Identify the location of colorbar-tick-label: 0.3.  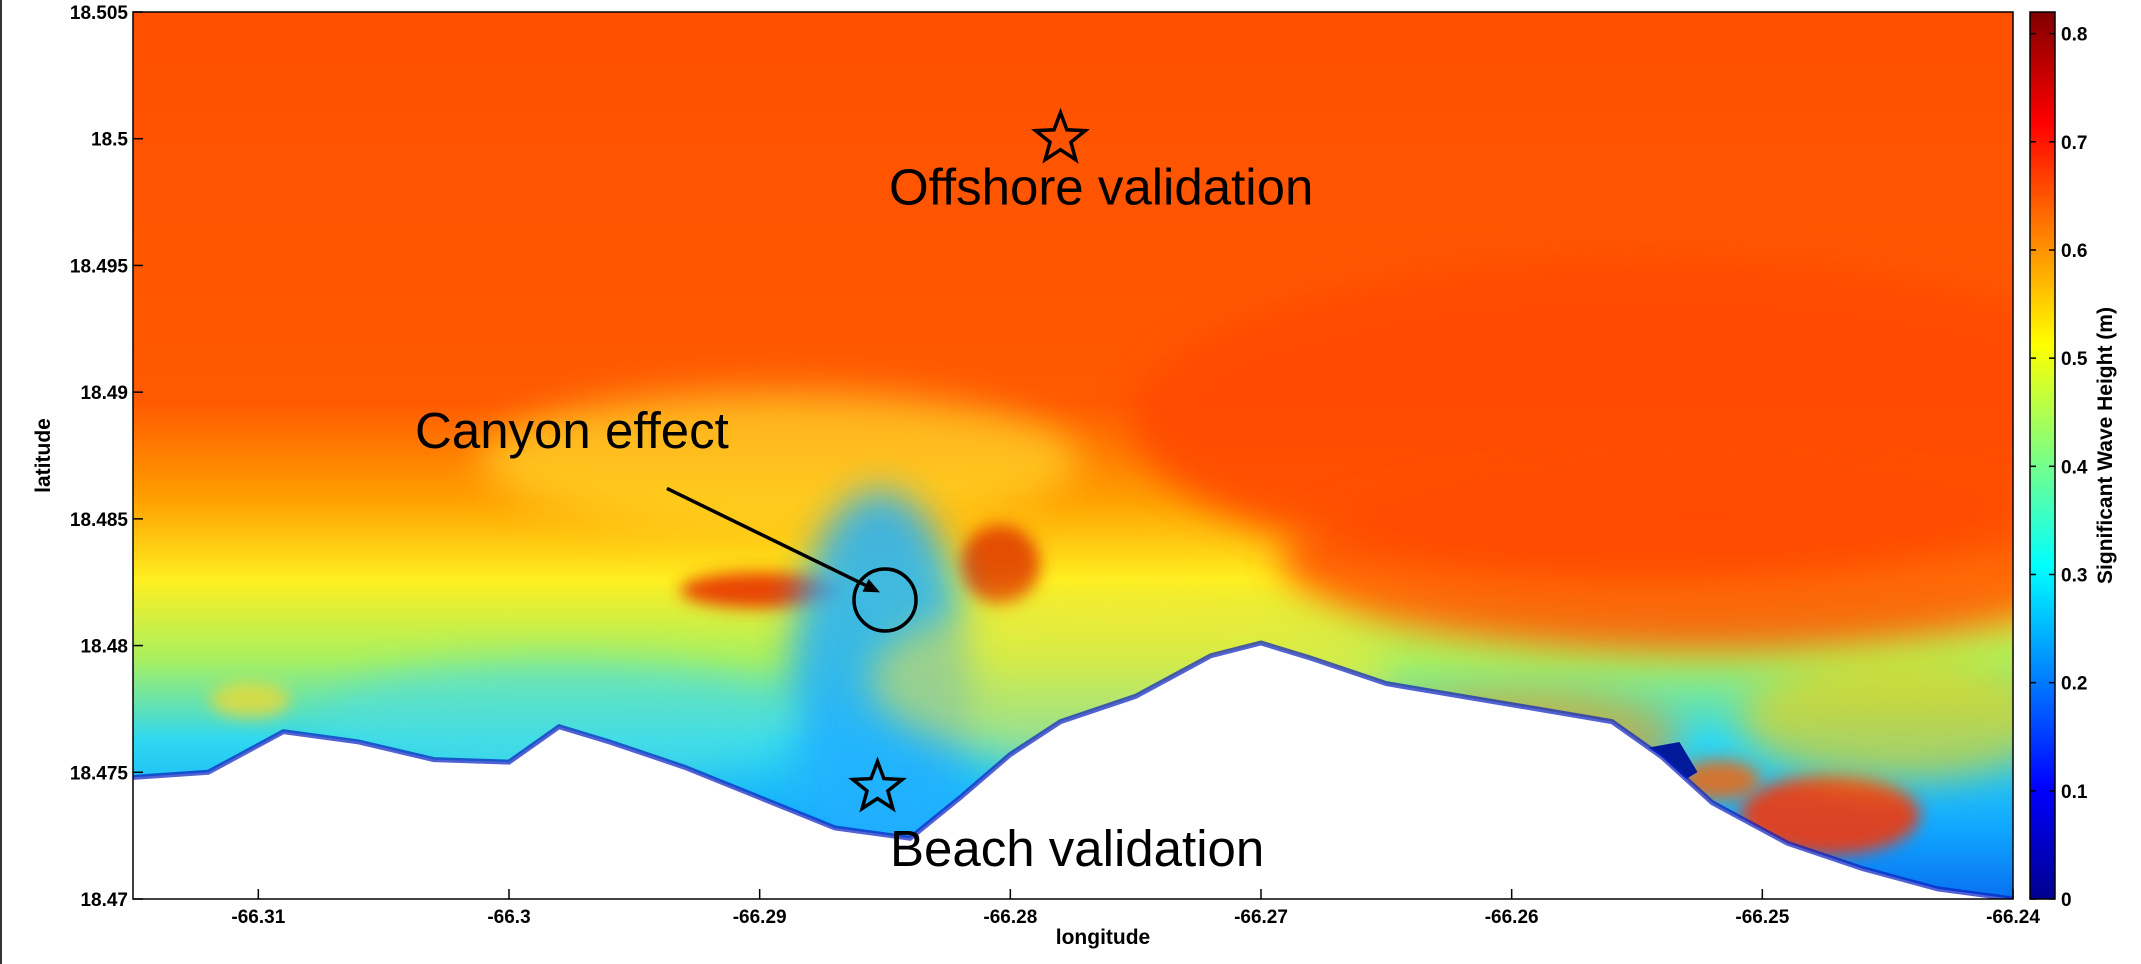
(2074, 575).